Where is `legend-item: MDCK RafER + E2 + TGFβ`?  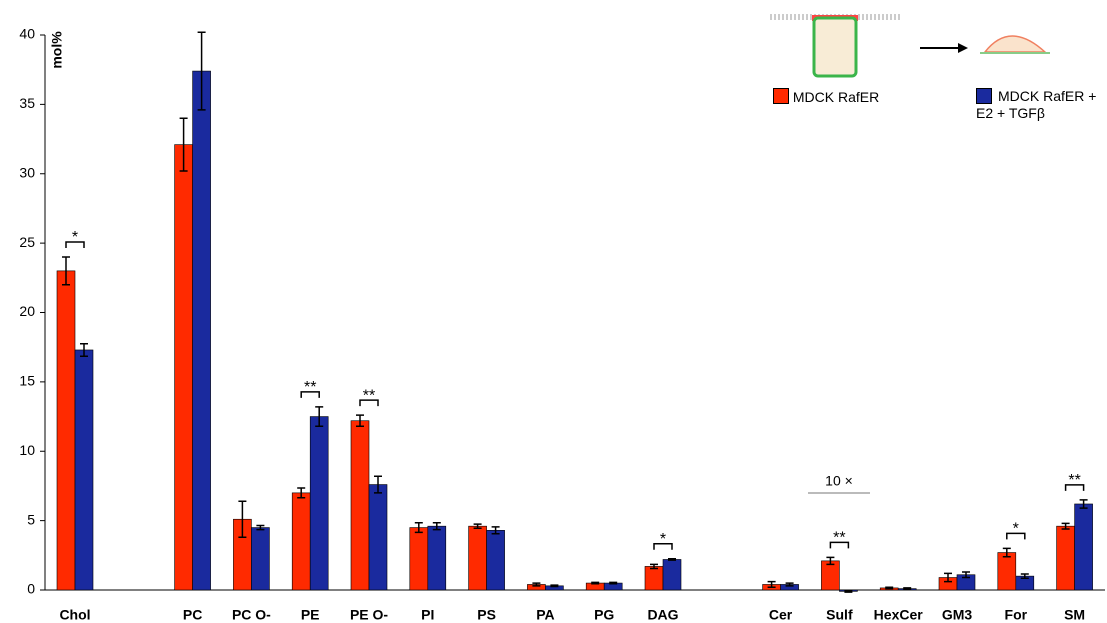
legend-item: MDCK RafER + E2 + TGFβ is located at coordinates (1038, 105).